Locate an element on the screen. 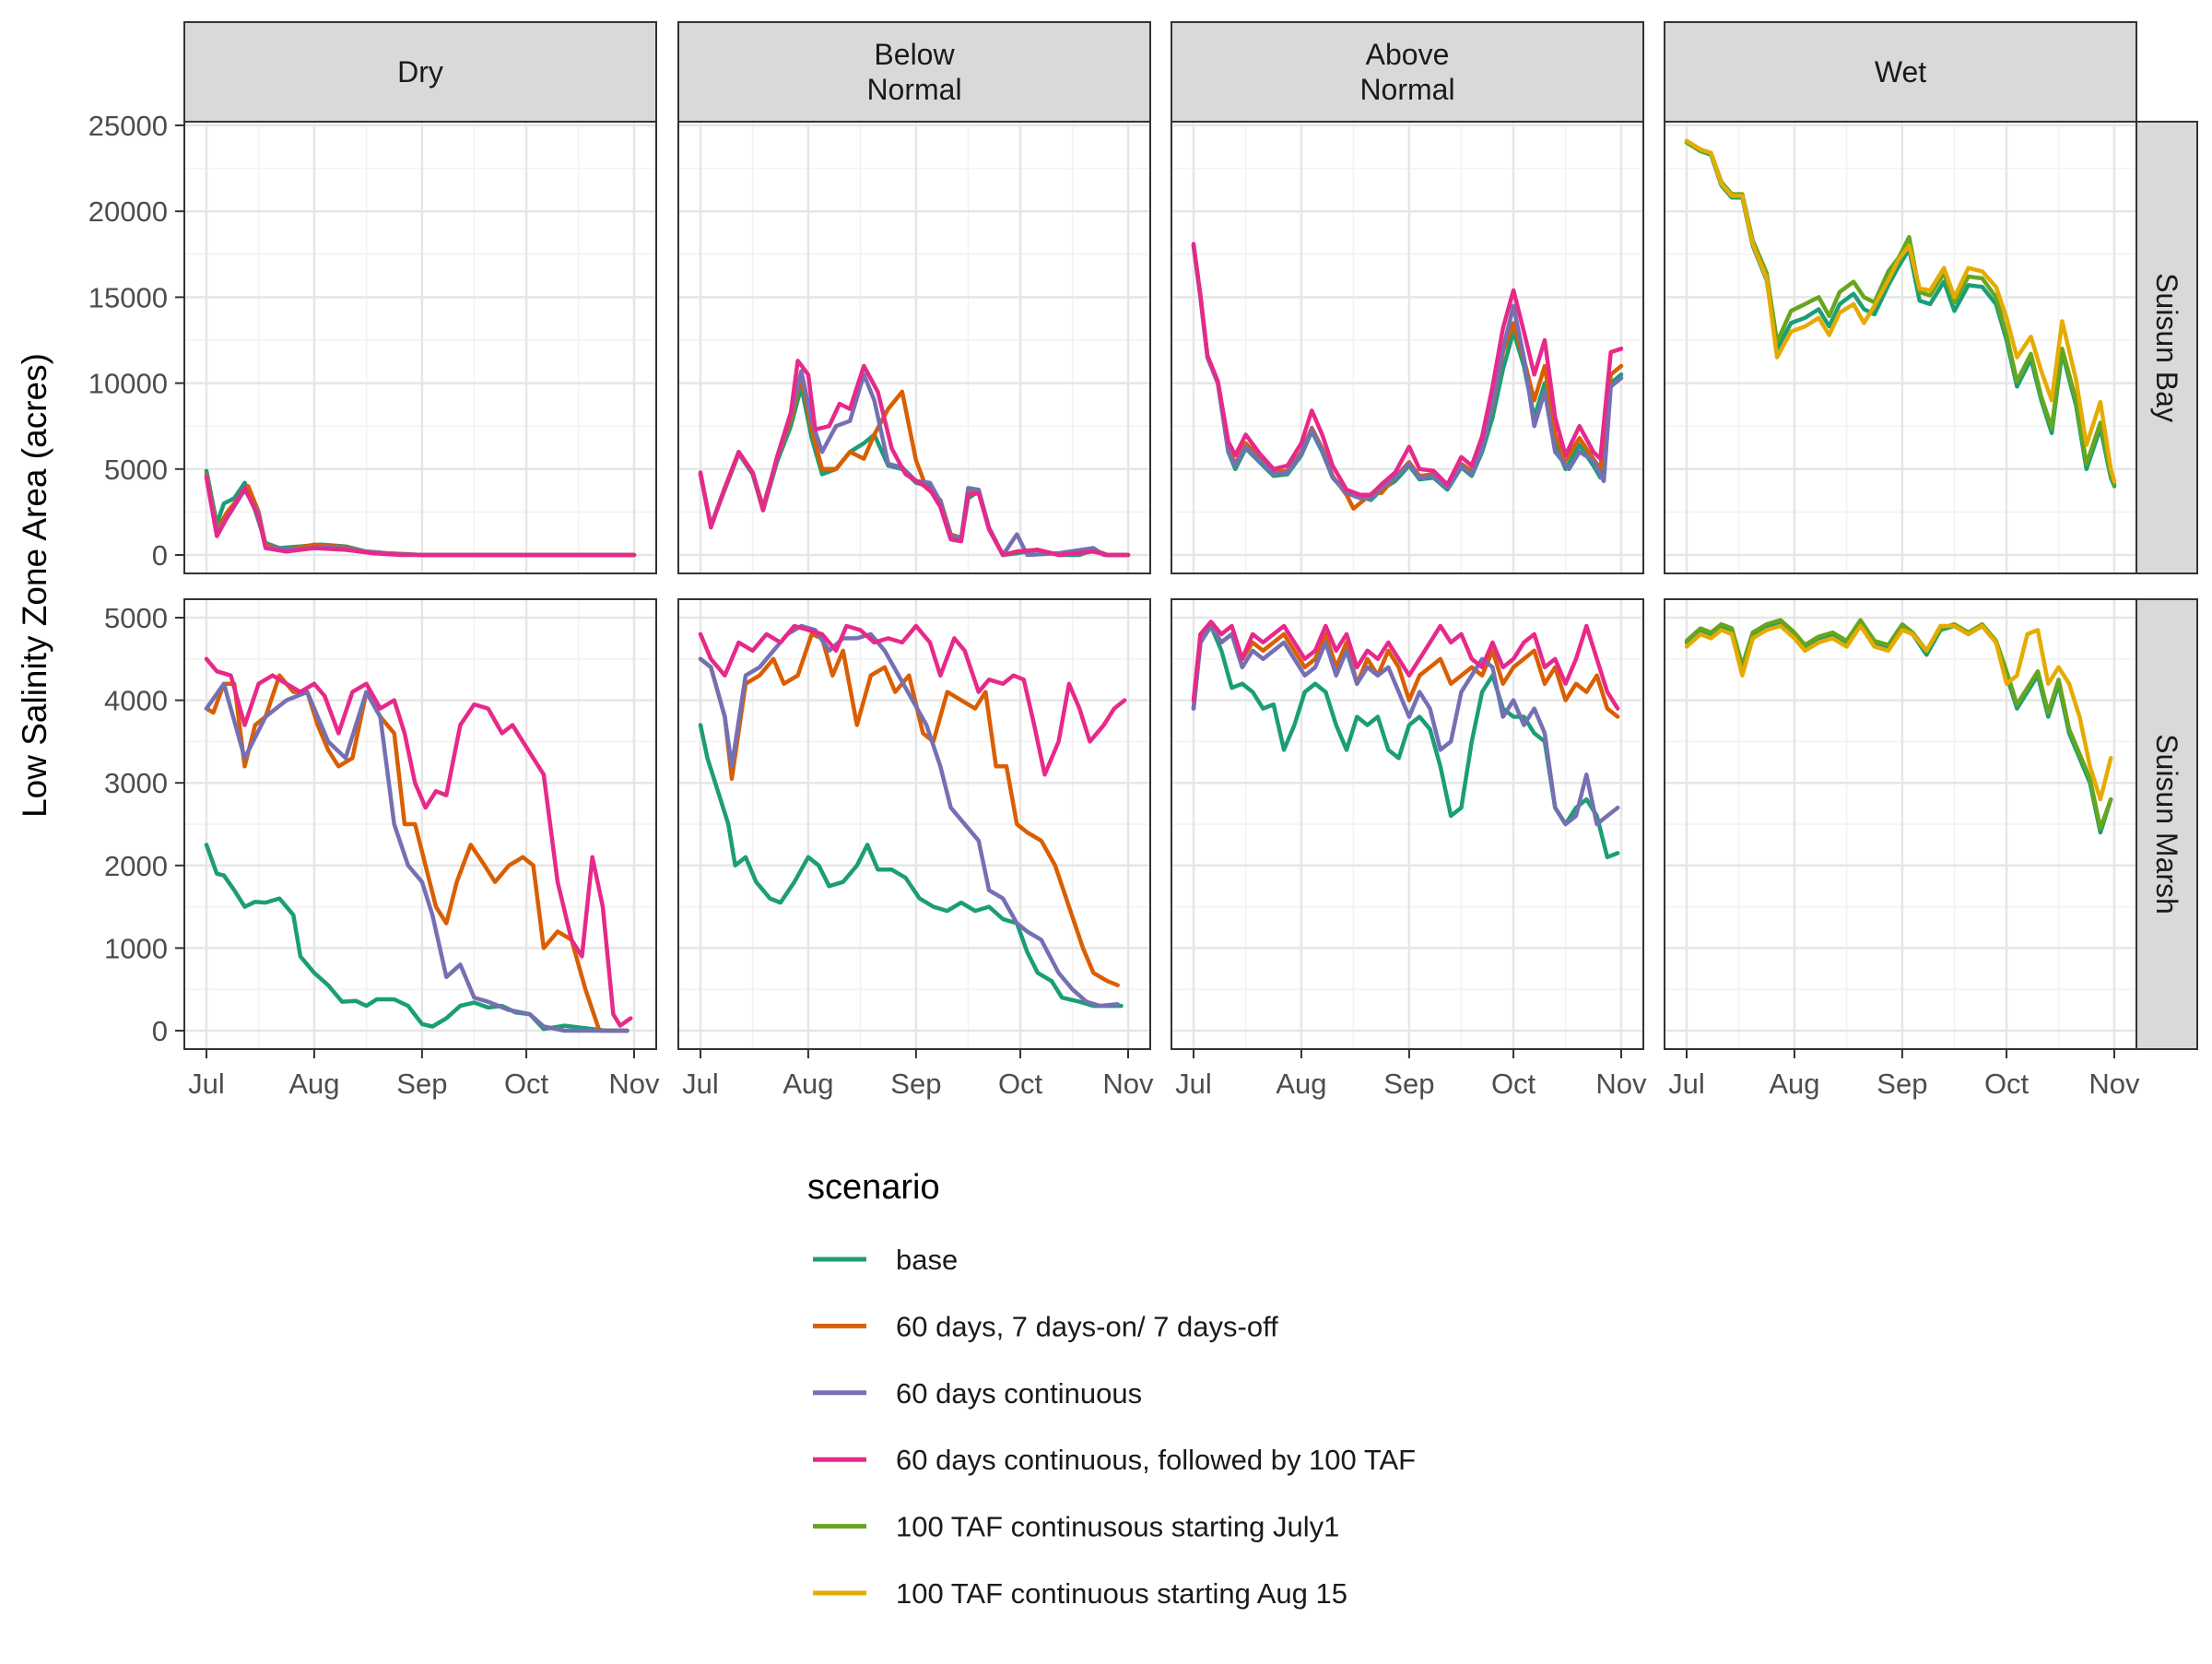  legend-title: scenario is located at coordinates (873, 1187).